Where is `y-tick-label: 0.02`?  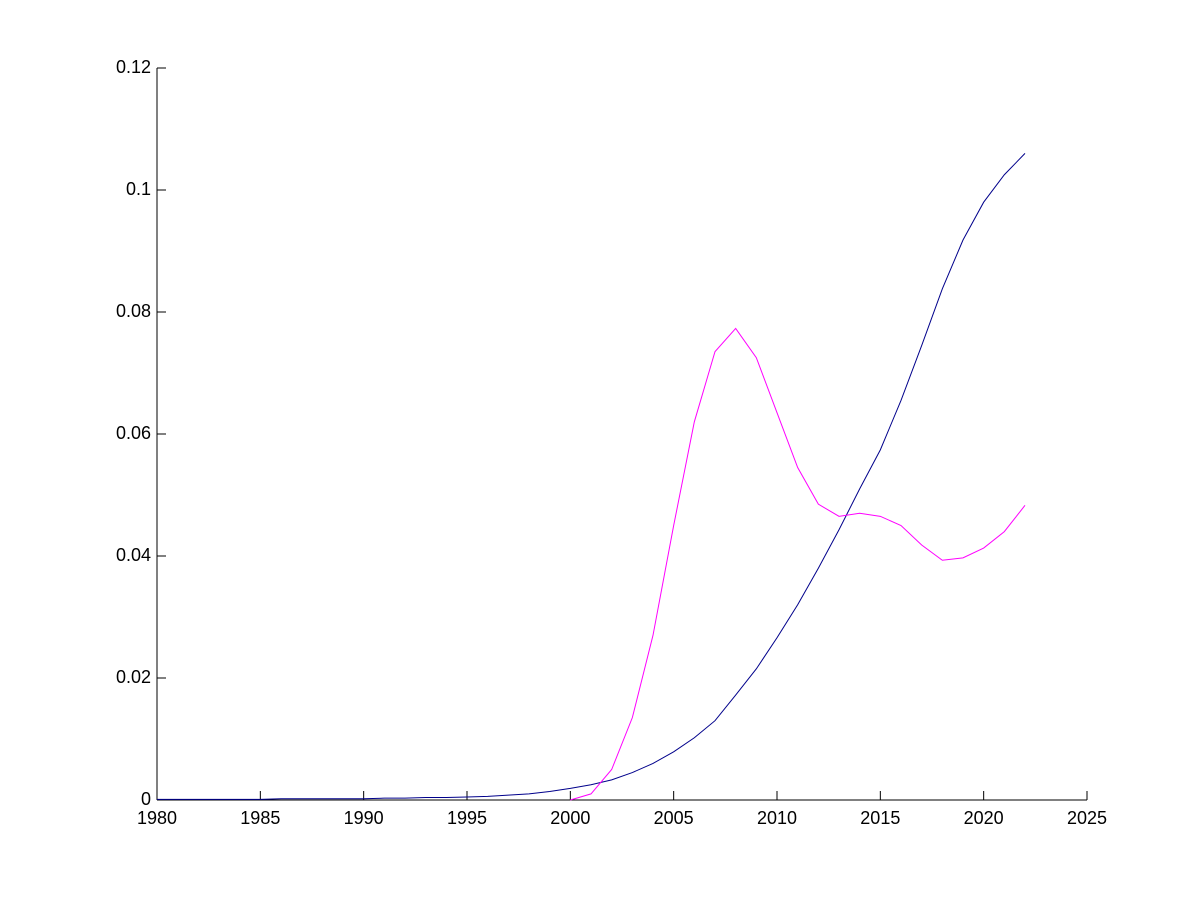 y-tick-label: 0.02 is located at coordinates (133, 677).